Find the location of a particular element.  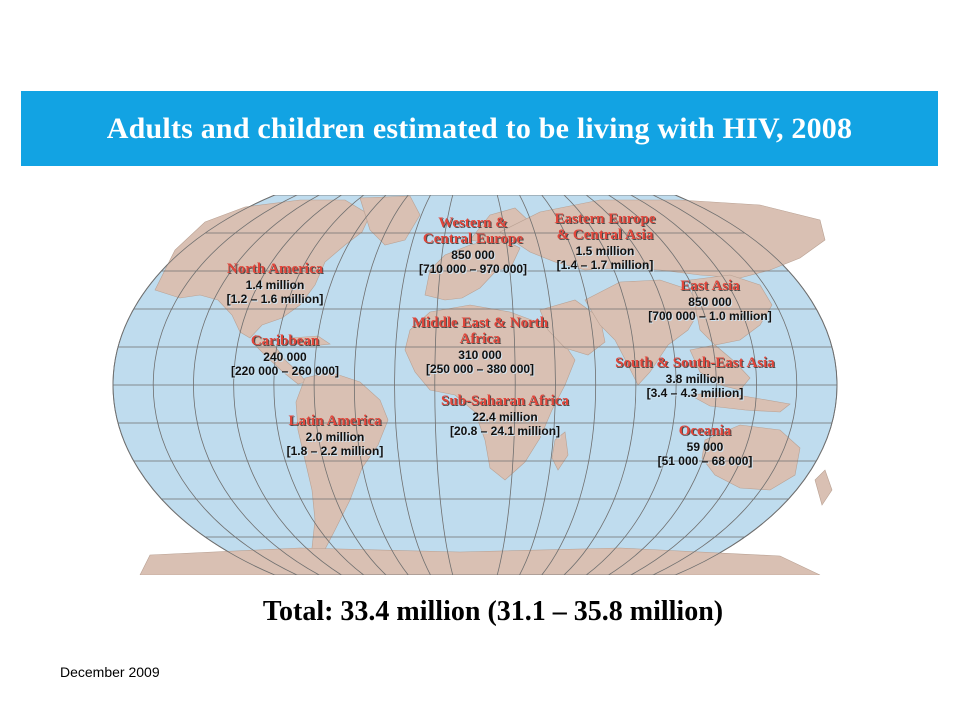

land-east-asia is located at coordinates (731, 310).